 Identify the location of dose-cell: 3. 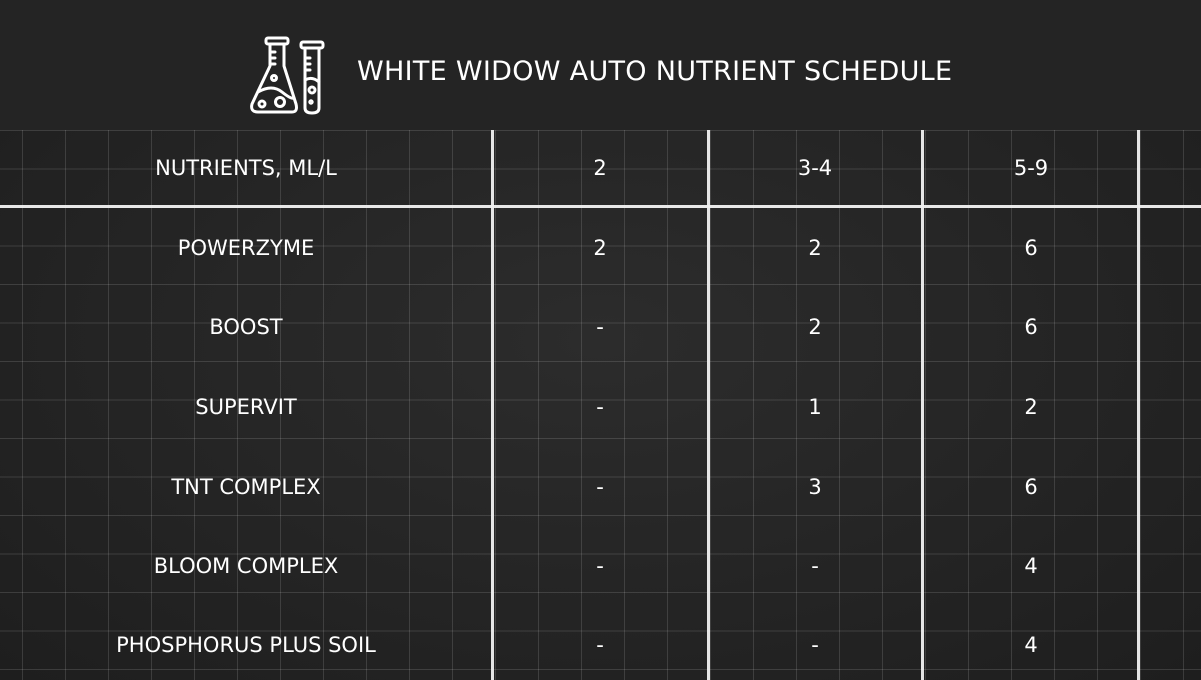
(815, 487).